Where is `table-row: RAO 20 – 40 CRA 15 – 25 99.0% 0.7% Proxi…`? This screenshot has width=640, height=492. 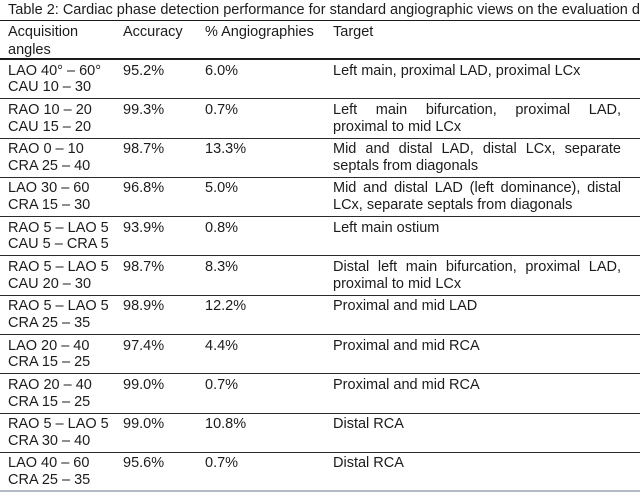 table-row: RAO 20 – 40 CRA 15 – 25 99.0% 0.7% Proxi… is located at coordinates (320, 394).